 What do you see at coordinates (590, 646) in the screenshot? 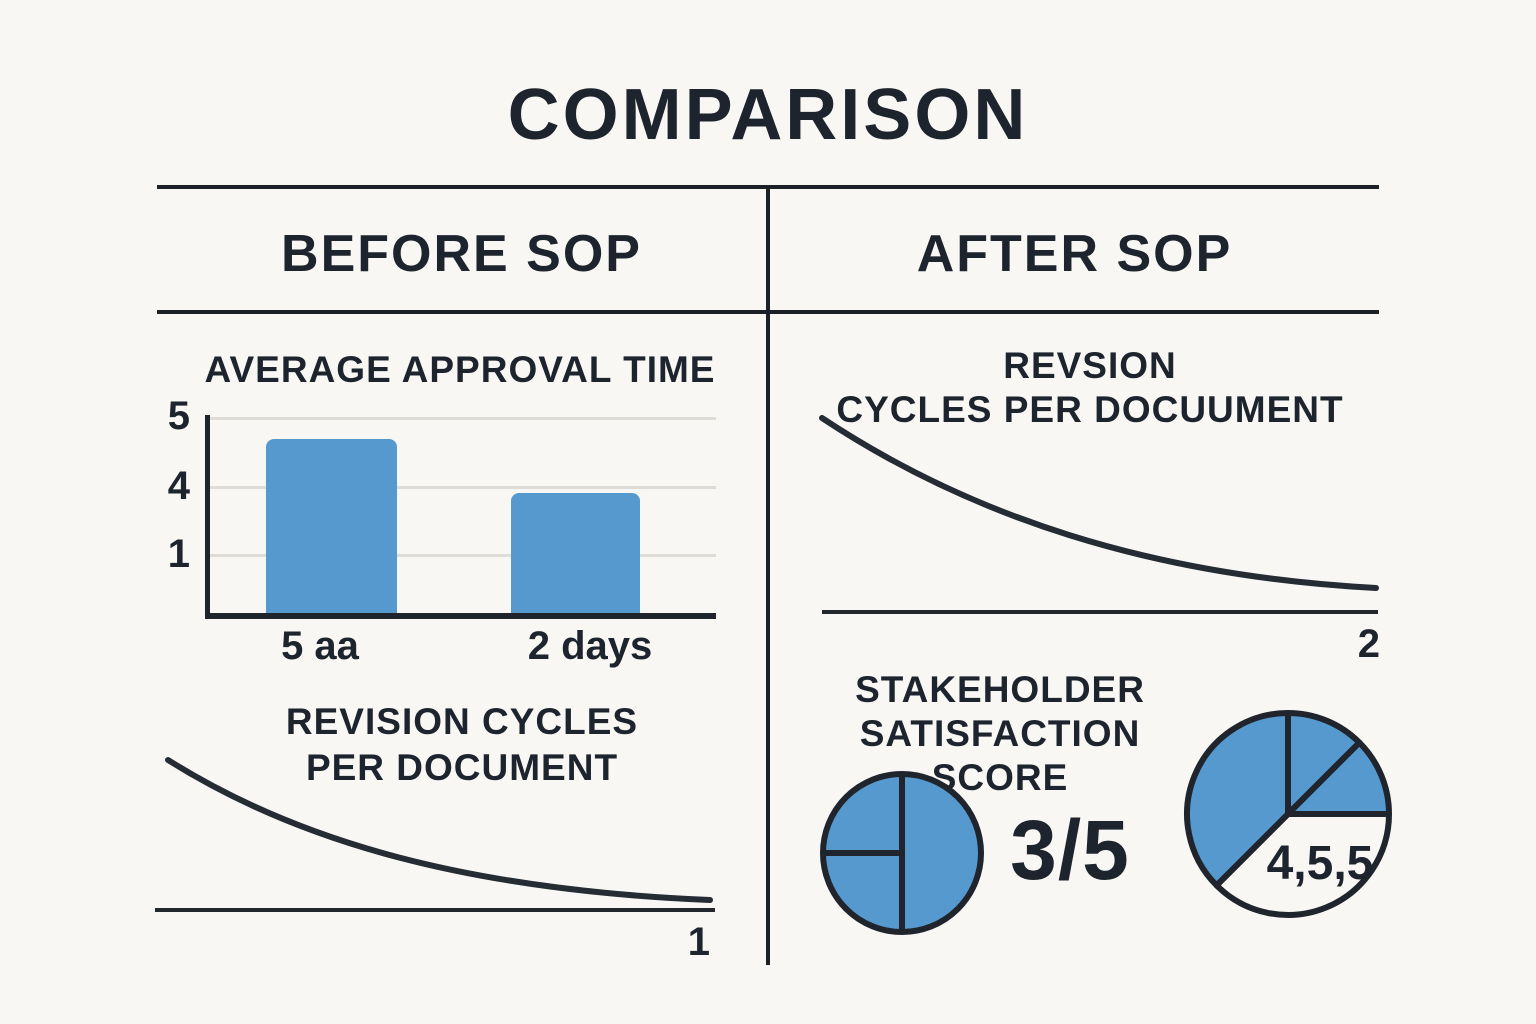
I see `x-label-bar2: 2 days` at bounding box center [590, 646].